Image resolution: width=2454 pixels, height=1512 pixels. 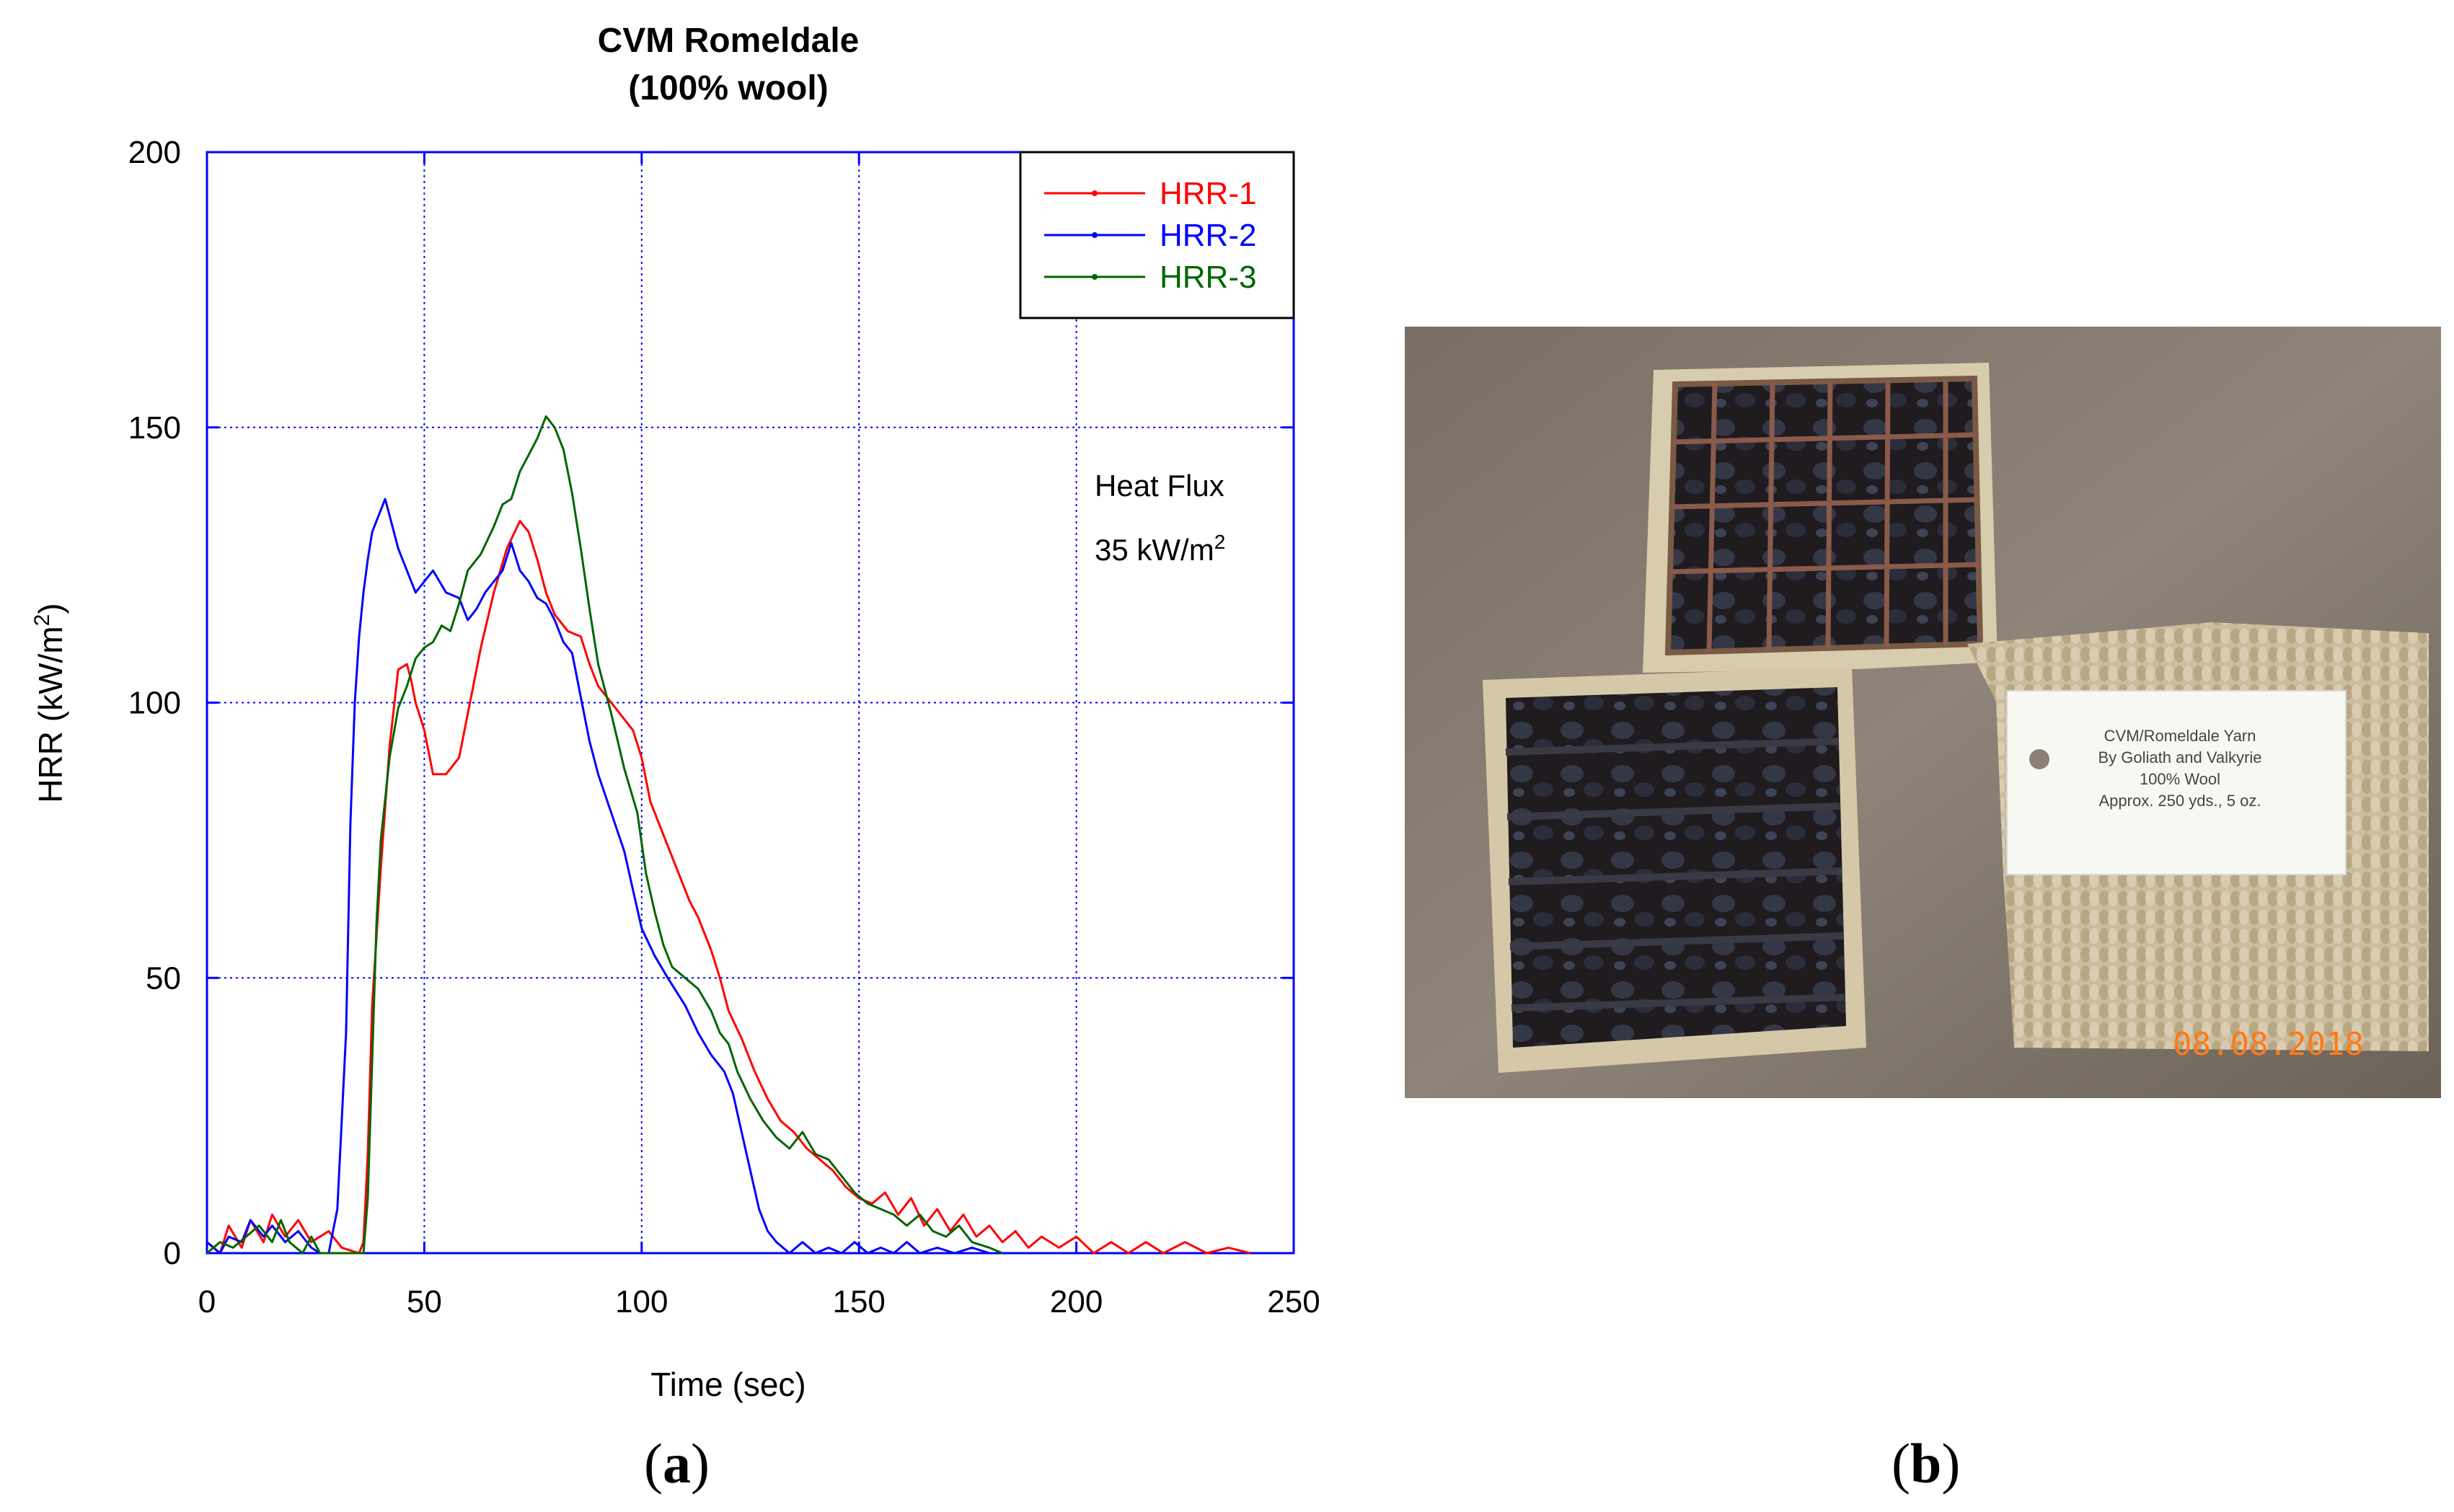 I want to click on tag-line: CVM/Romeldale Yarn, so click(x=2180, y=736).